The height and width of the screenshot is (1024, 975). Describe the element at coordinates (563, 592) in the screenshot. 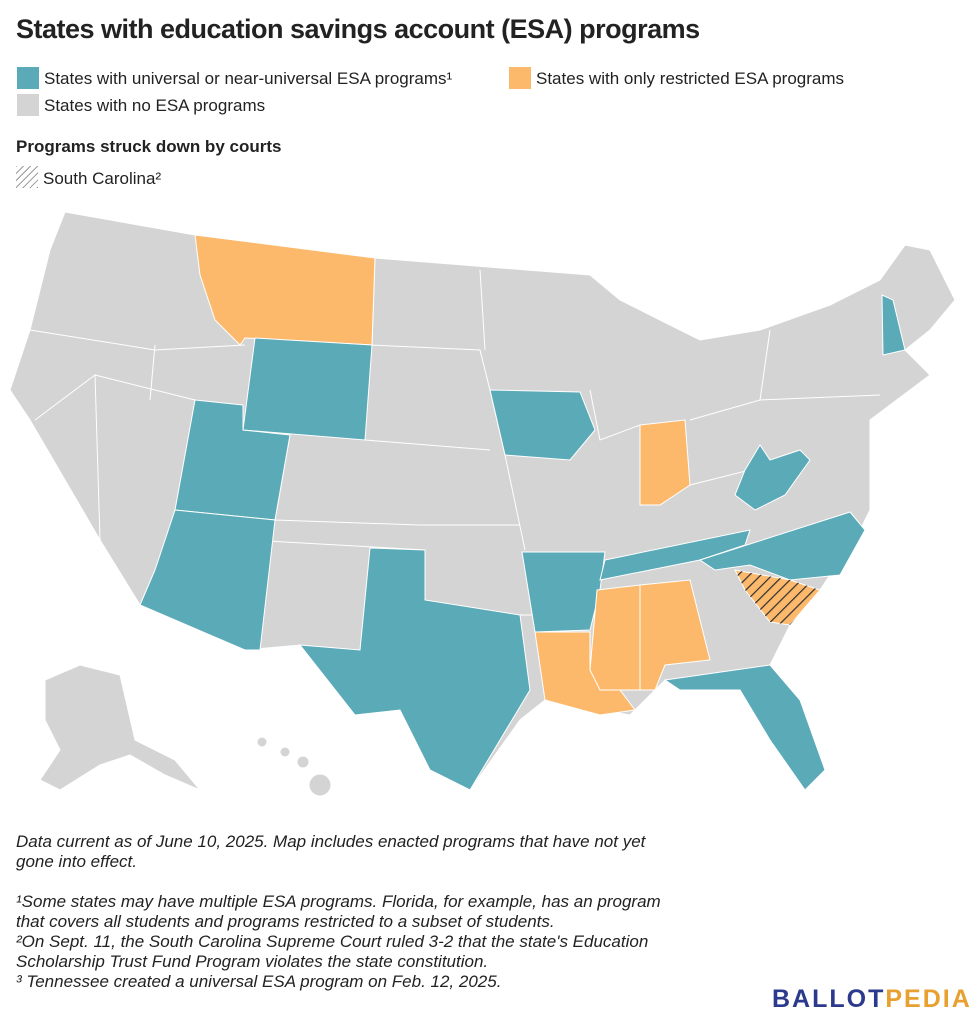

I see `state-arkansas` at that location.